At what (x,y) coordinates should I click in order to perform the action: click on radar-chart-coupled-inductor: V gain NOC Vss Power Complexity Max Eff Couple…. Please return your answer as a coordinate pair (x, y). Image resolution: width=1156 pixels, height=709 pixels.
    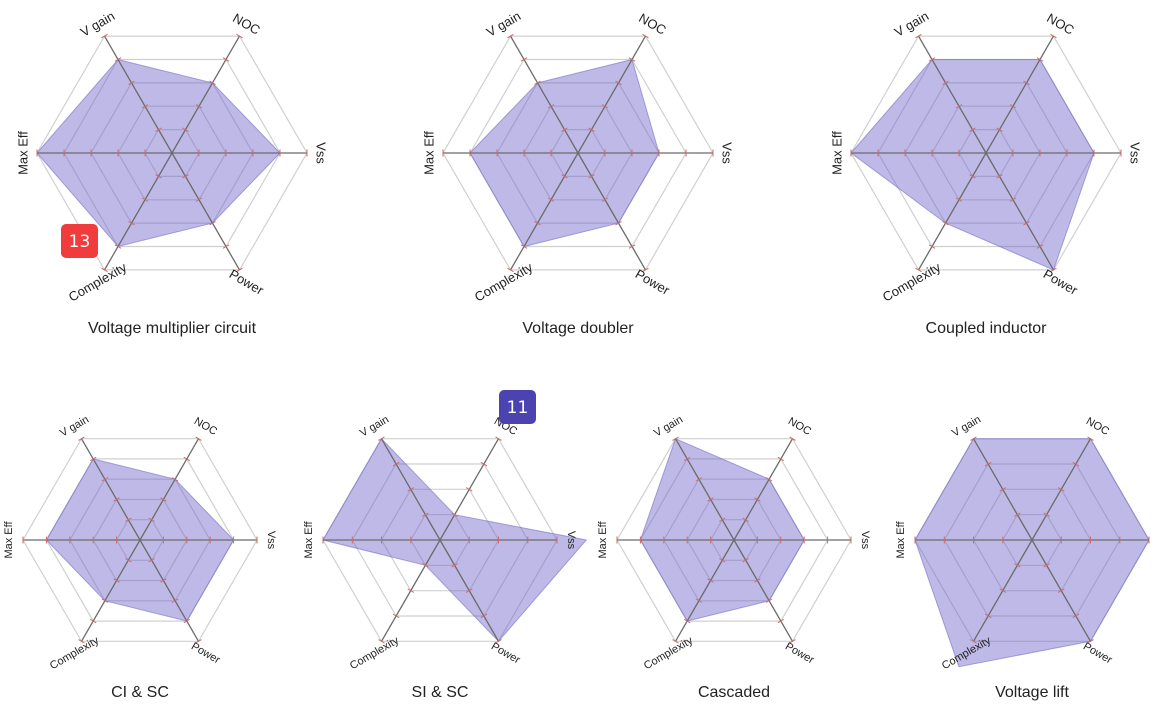
    Looking at the image, I should click on (986, 172).